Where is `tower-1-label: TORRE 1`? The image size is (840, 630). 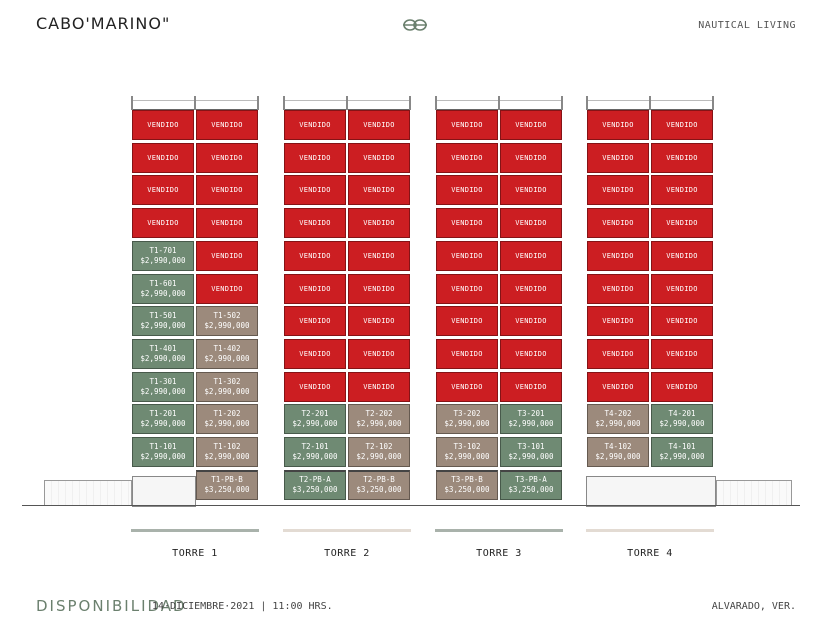 tower-1-label: TORRE 1 is located at coordinates (195, 553).